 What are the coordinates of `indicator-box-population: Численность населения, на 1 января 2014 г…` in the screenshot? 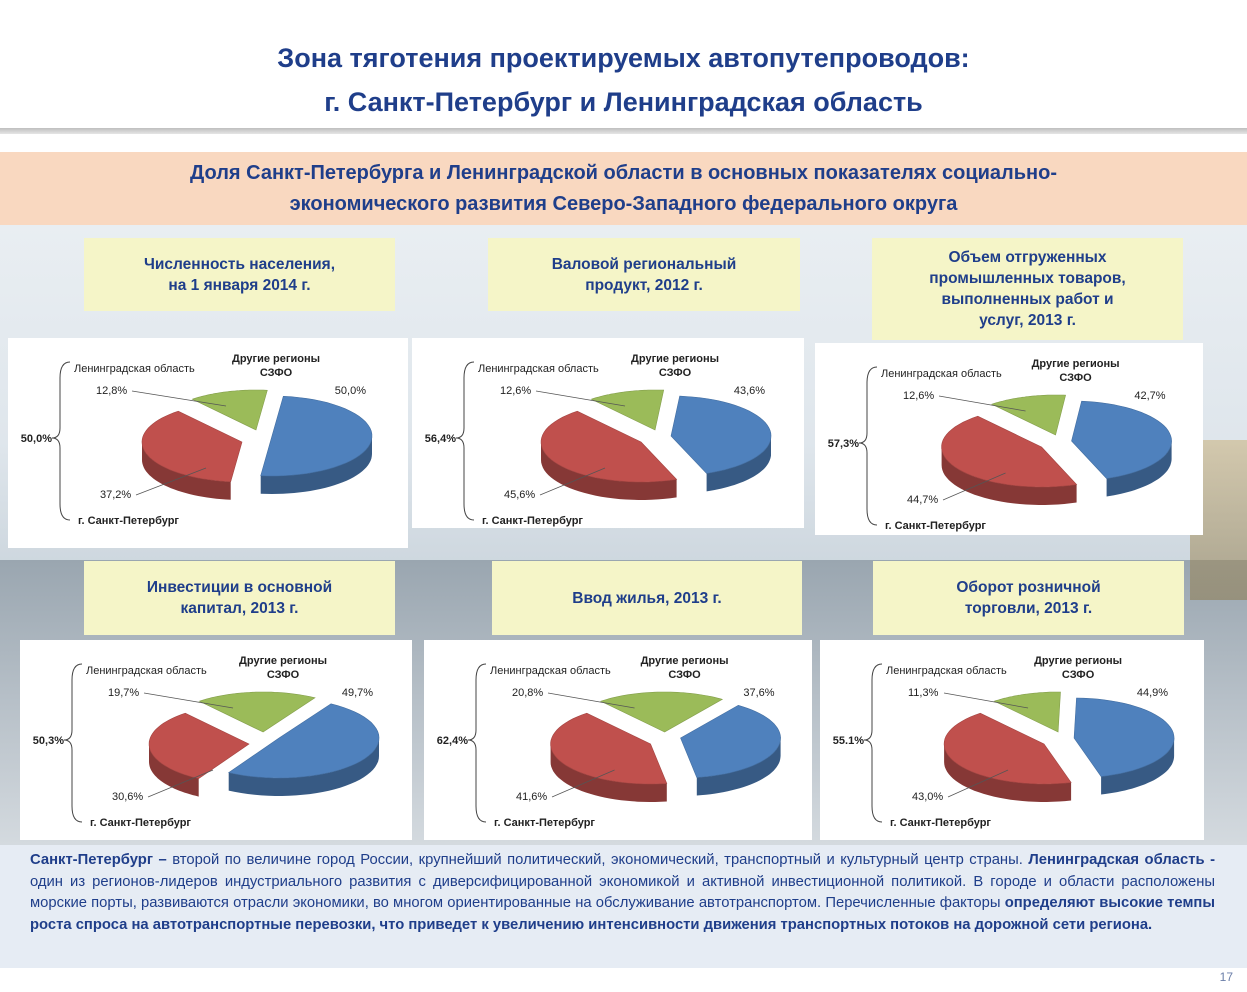 It's located at (239, 274).